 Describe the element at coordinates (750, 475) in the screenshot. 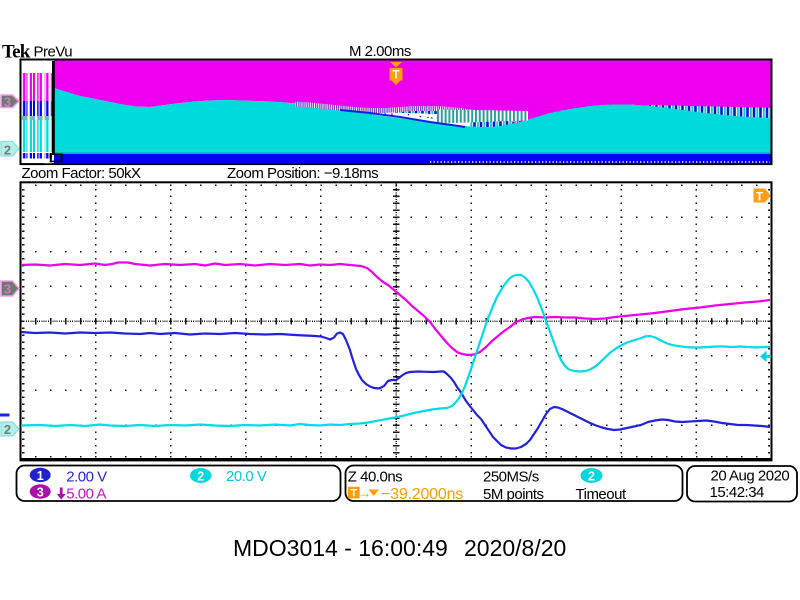

I see `svg-text: 20 Aug 2020` at that location.